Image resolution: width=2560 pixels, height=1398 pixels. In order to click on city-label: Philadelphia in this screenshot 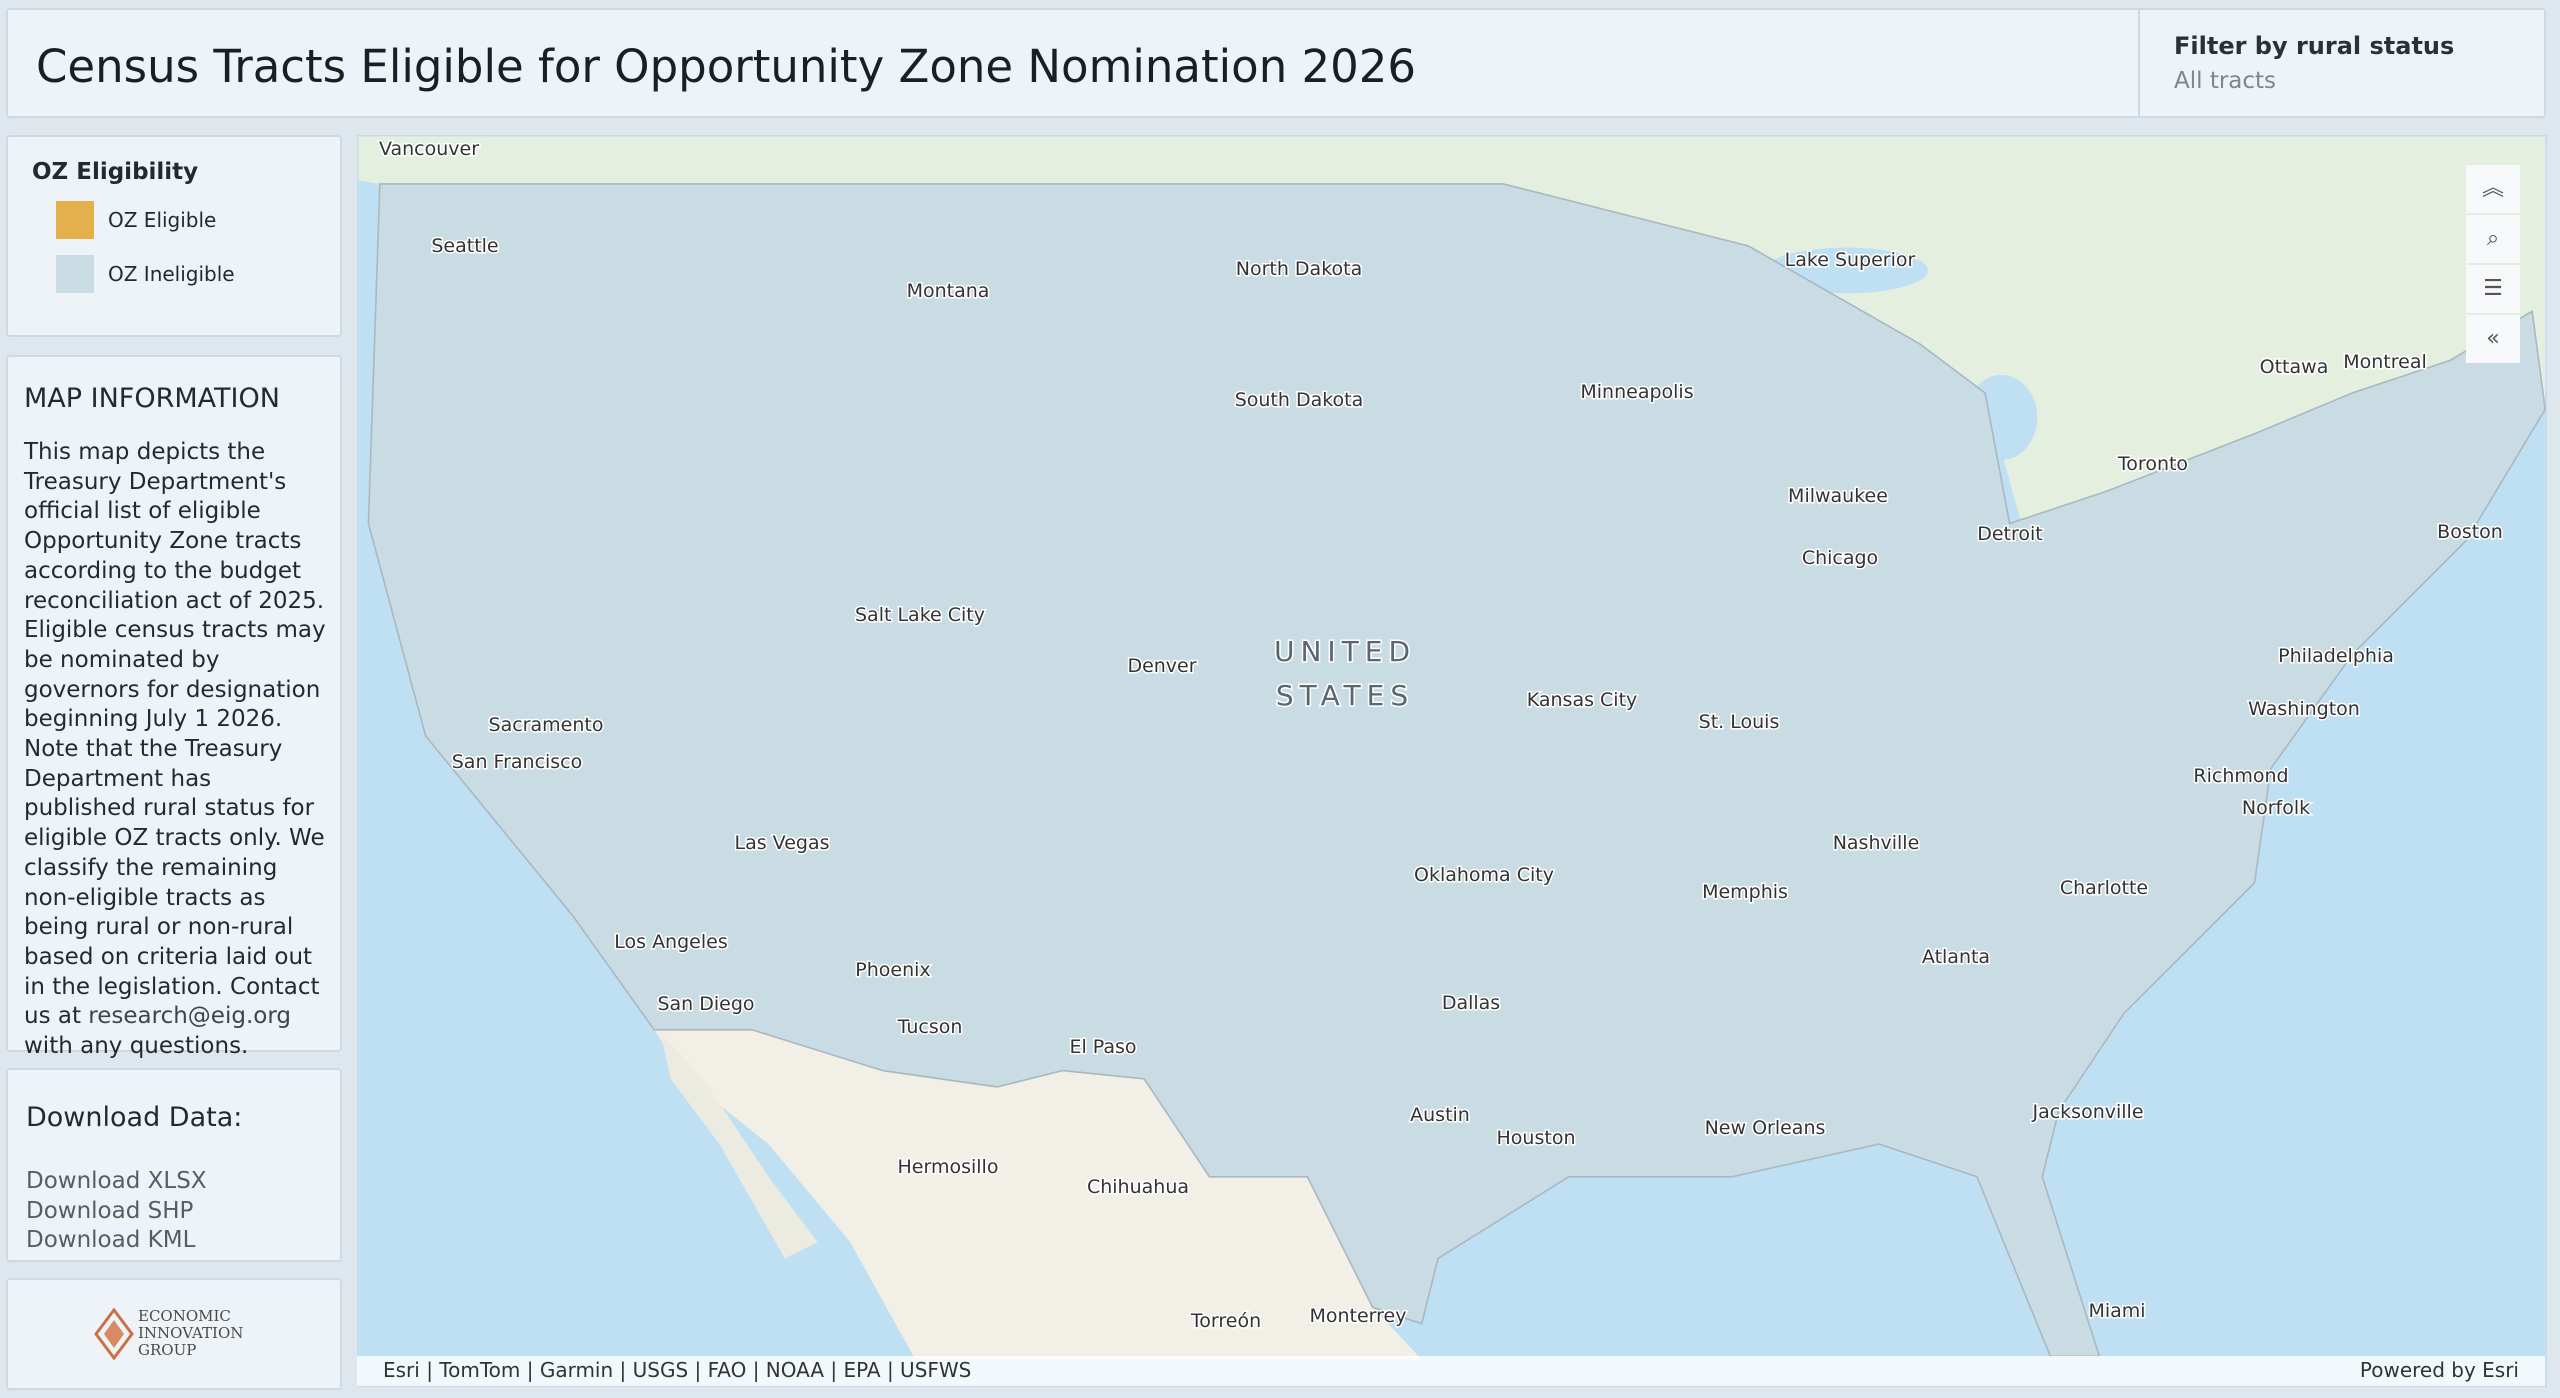, I will do `click(2336, 656)`.